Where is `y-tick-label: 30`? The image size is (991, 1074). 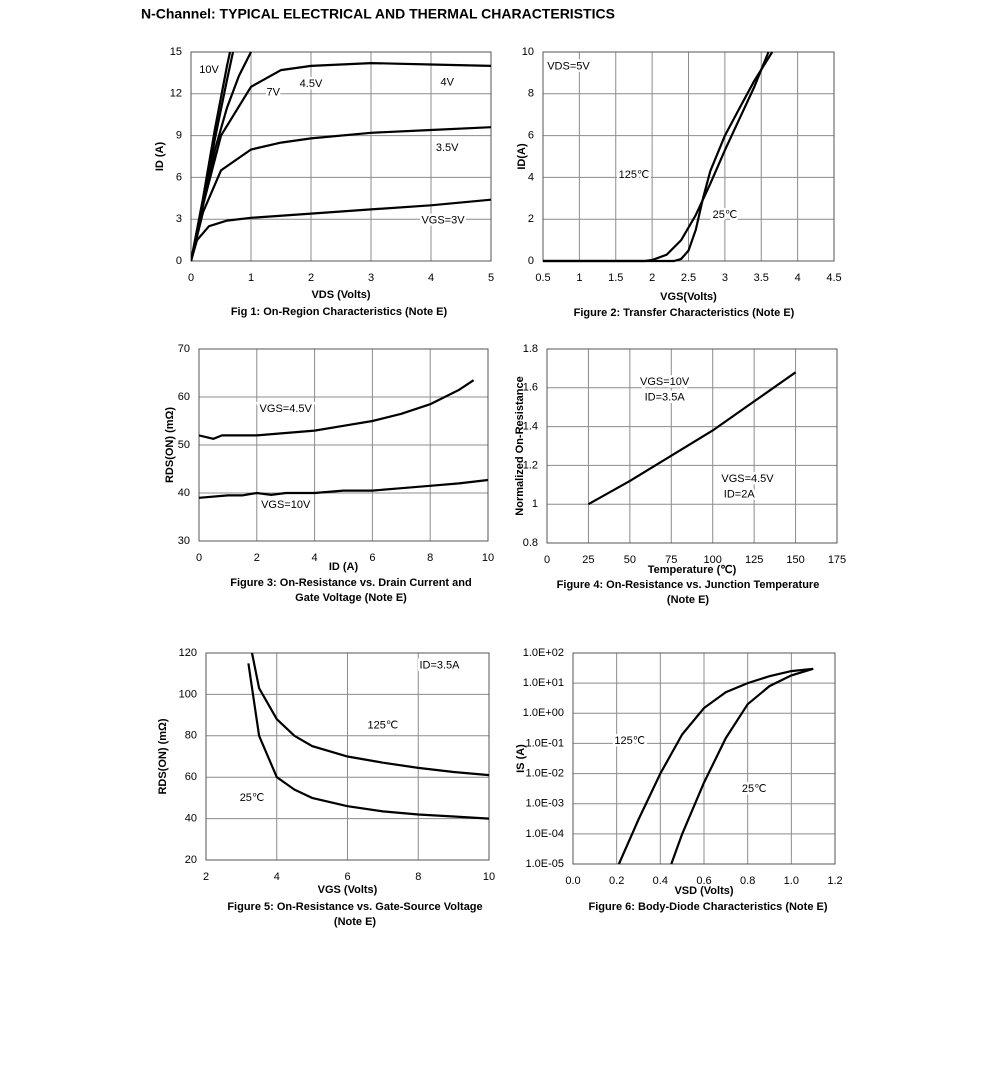 y-tick-label: 30 is located at coordinates (184, 541).